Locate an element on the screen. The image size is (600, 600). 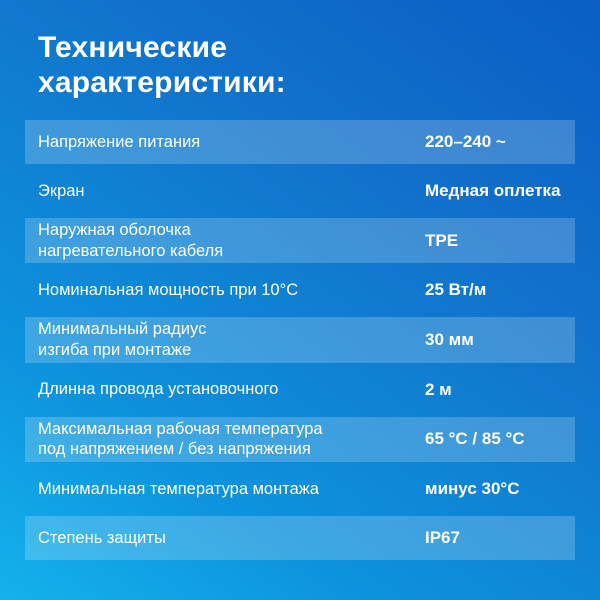
spec-row-screen: Экран Медная оплетка is located at coordinates (300, 191).